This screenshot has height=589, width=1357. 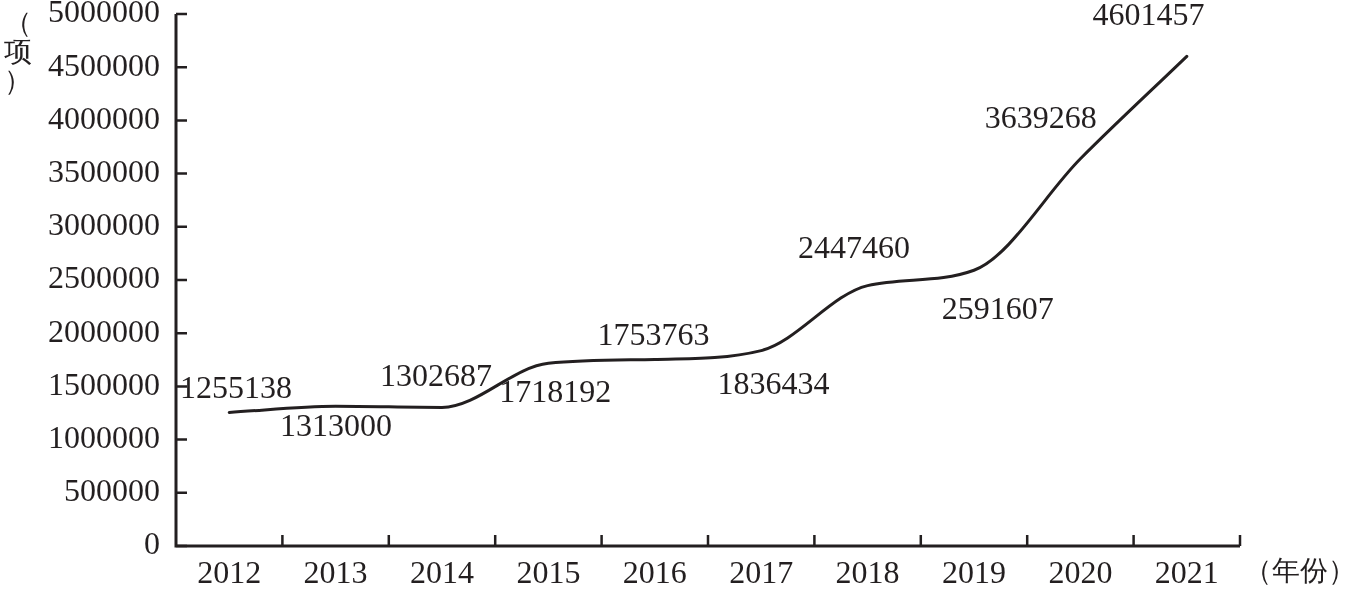 What do you see at coordinates (104, 330) in the screenshot?
I see `y-tick-label: 2000000` at bounding box center [104, 330].